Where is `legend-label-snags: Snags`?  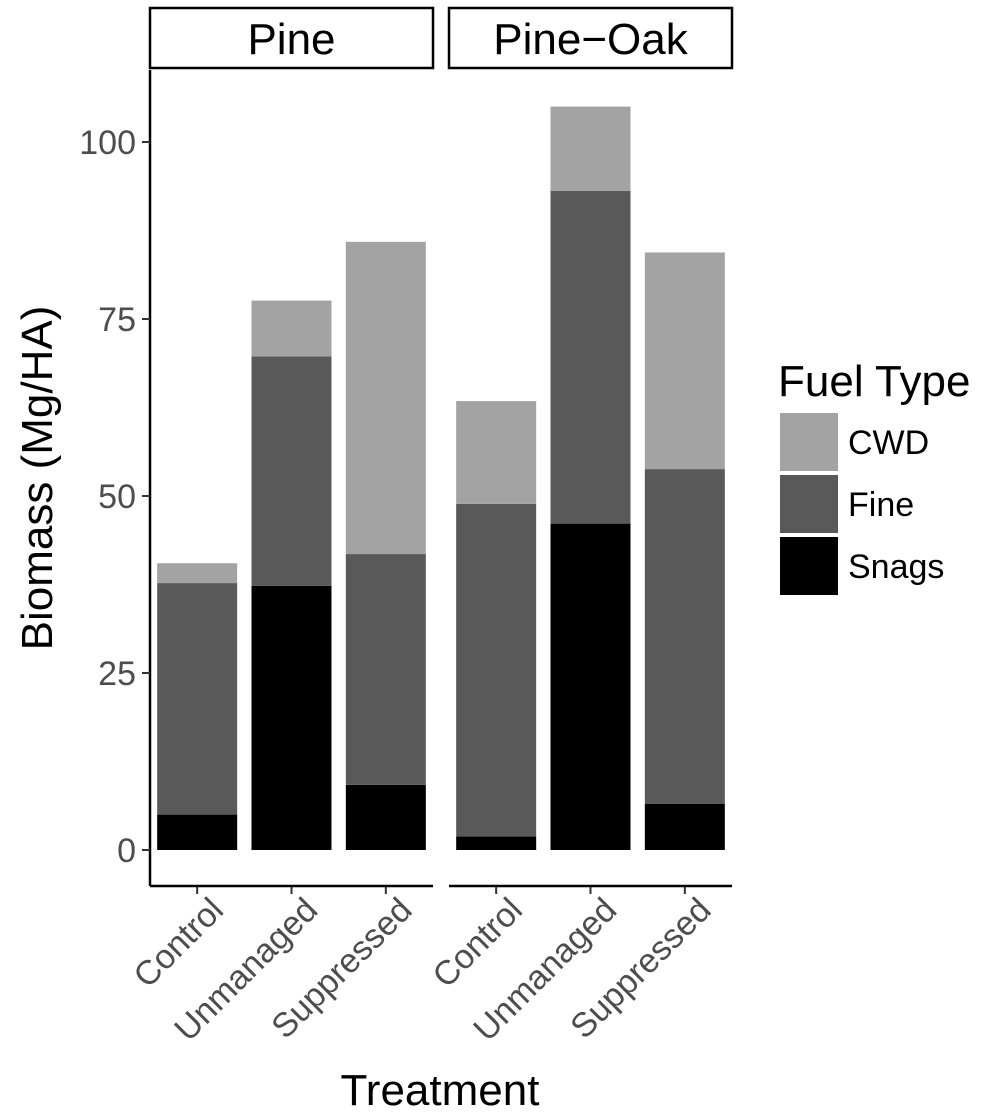
legend-label-snags: Snags is located at coordinates (896, 567).